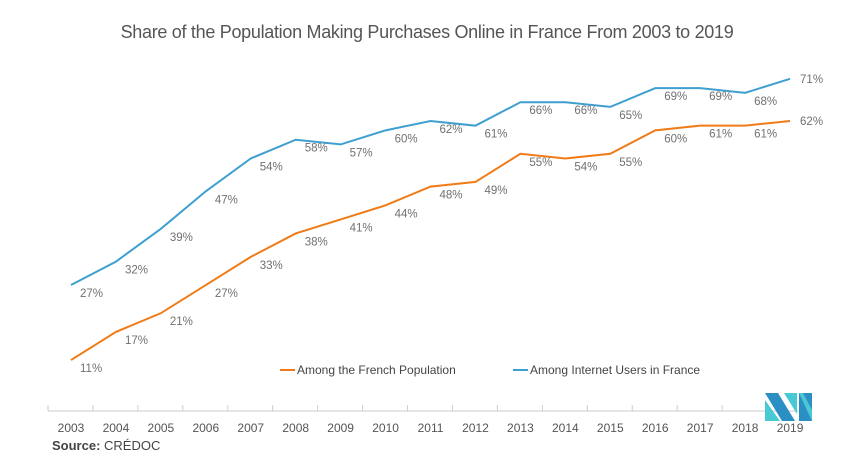 The image size is (854, 463). I want to click on data-label: 38%, so click(316, 242).